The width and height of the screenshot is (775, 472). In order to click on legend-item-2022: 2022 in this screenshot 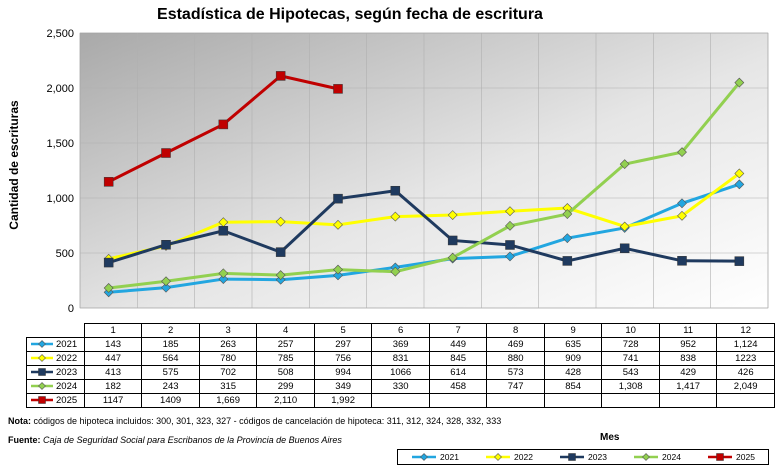, I will do `click(509, 457)`.